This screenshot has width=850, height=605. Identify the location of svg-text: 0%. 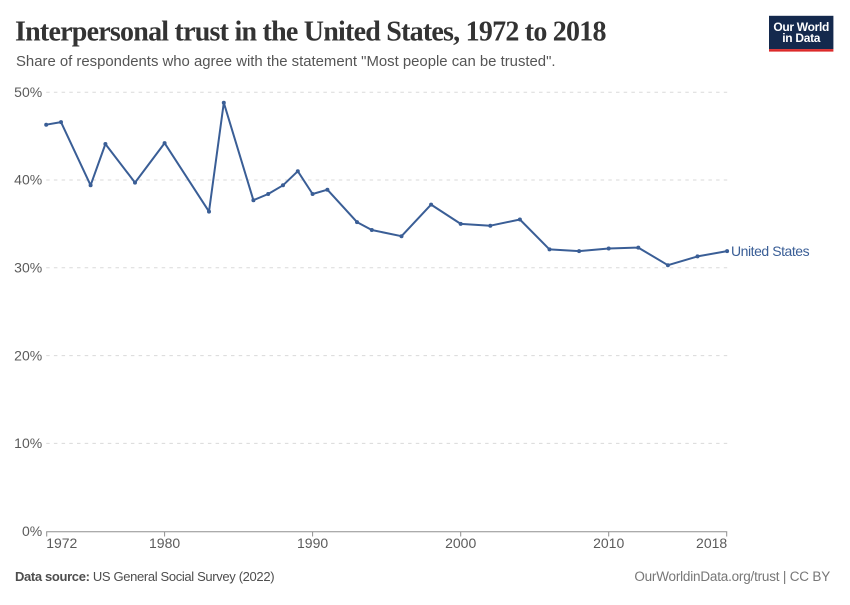
(32, 531).